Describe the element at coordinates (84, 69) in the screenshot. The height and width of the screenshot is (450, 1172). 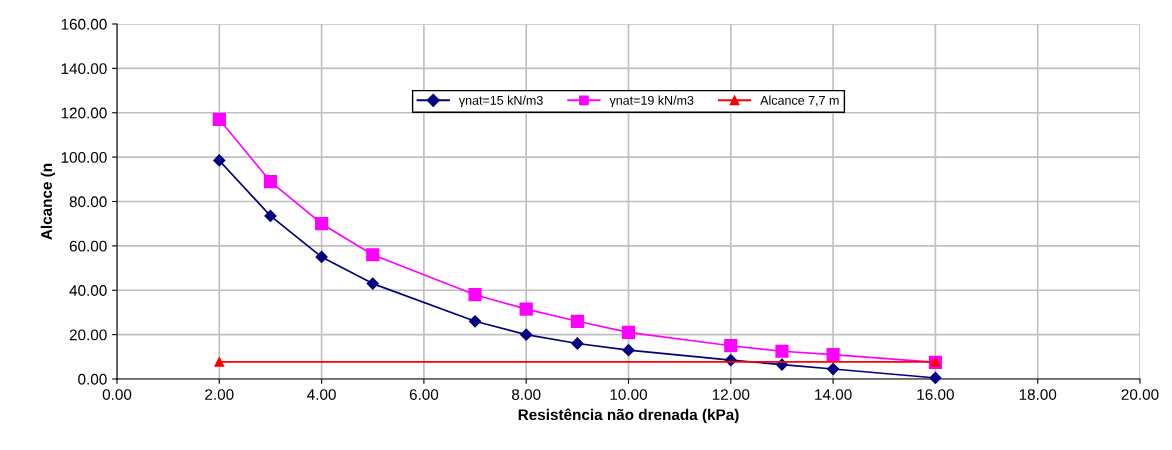
I see `y-tick-label: 140.00` at that location.